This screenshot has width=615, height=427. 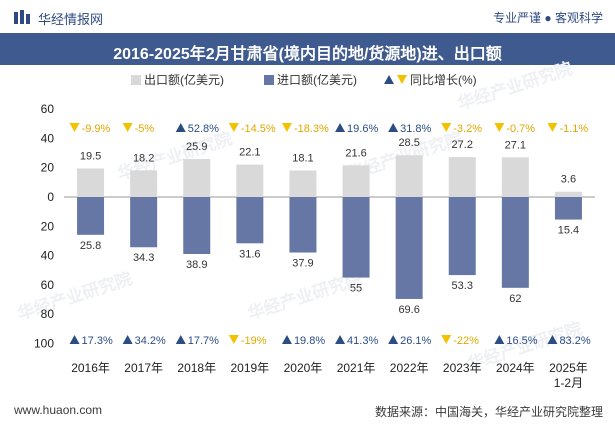 What do you see at coordinates (203, 129) in the screenshot?
I see `export-growth-label: 52.8%` at bounding box center [203, 129].